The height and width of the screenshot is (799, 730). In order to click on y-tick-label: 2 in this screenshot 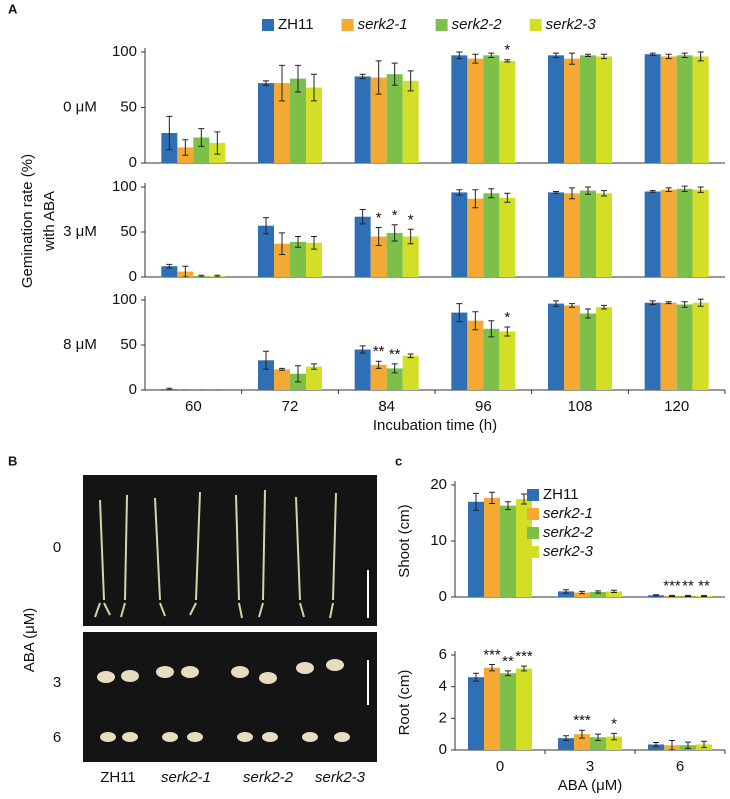, I will do `click(443, 717)`.